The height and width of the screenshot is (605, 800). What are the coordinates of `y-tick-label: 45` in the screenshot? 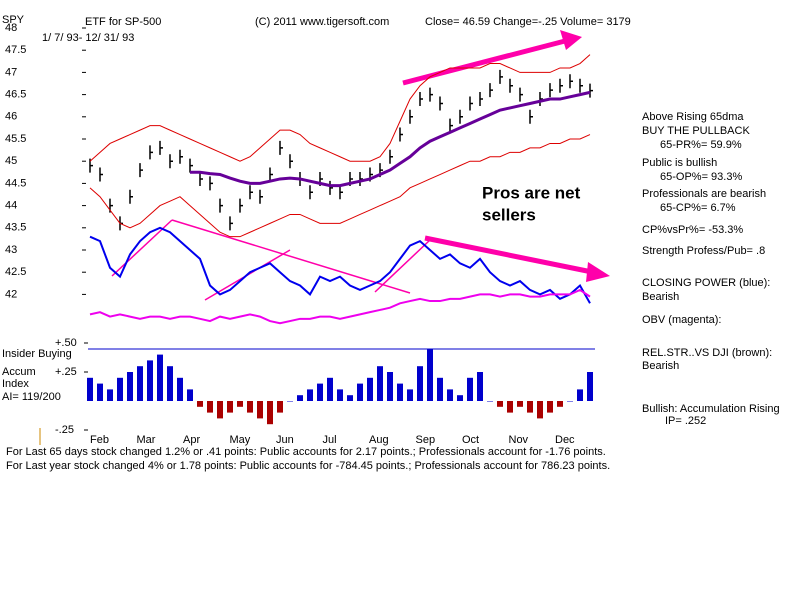 It's located at (11, 161).